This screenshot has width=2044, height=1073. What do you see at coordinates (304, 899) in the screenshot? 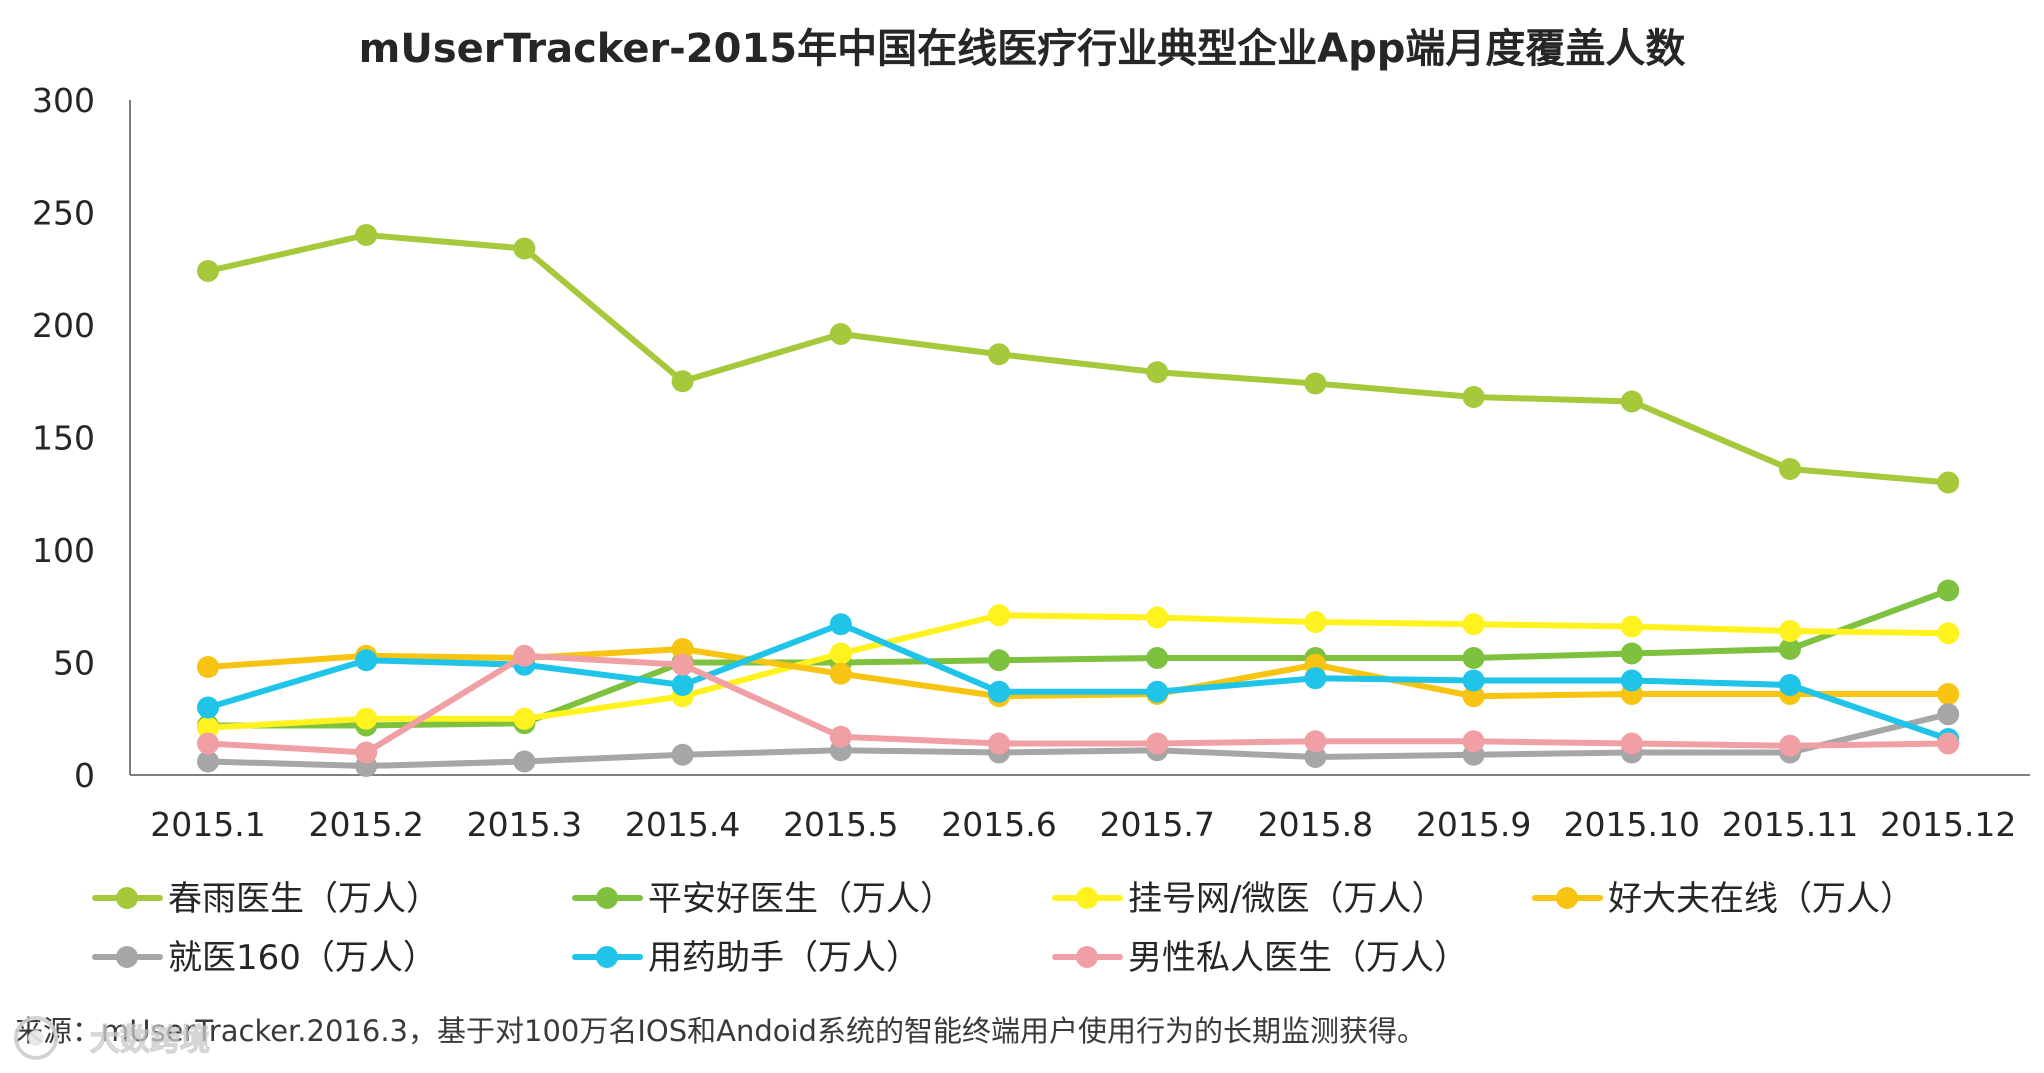
I see `legend-label: 春雨医生（万人）` at bounding box center [304, 899].